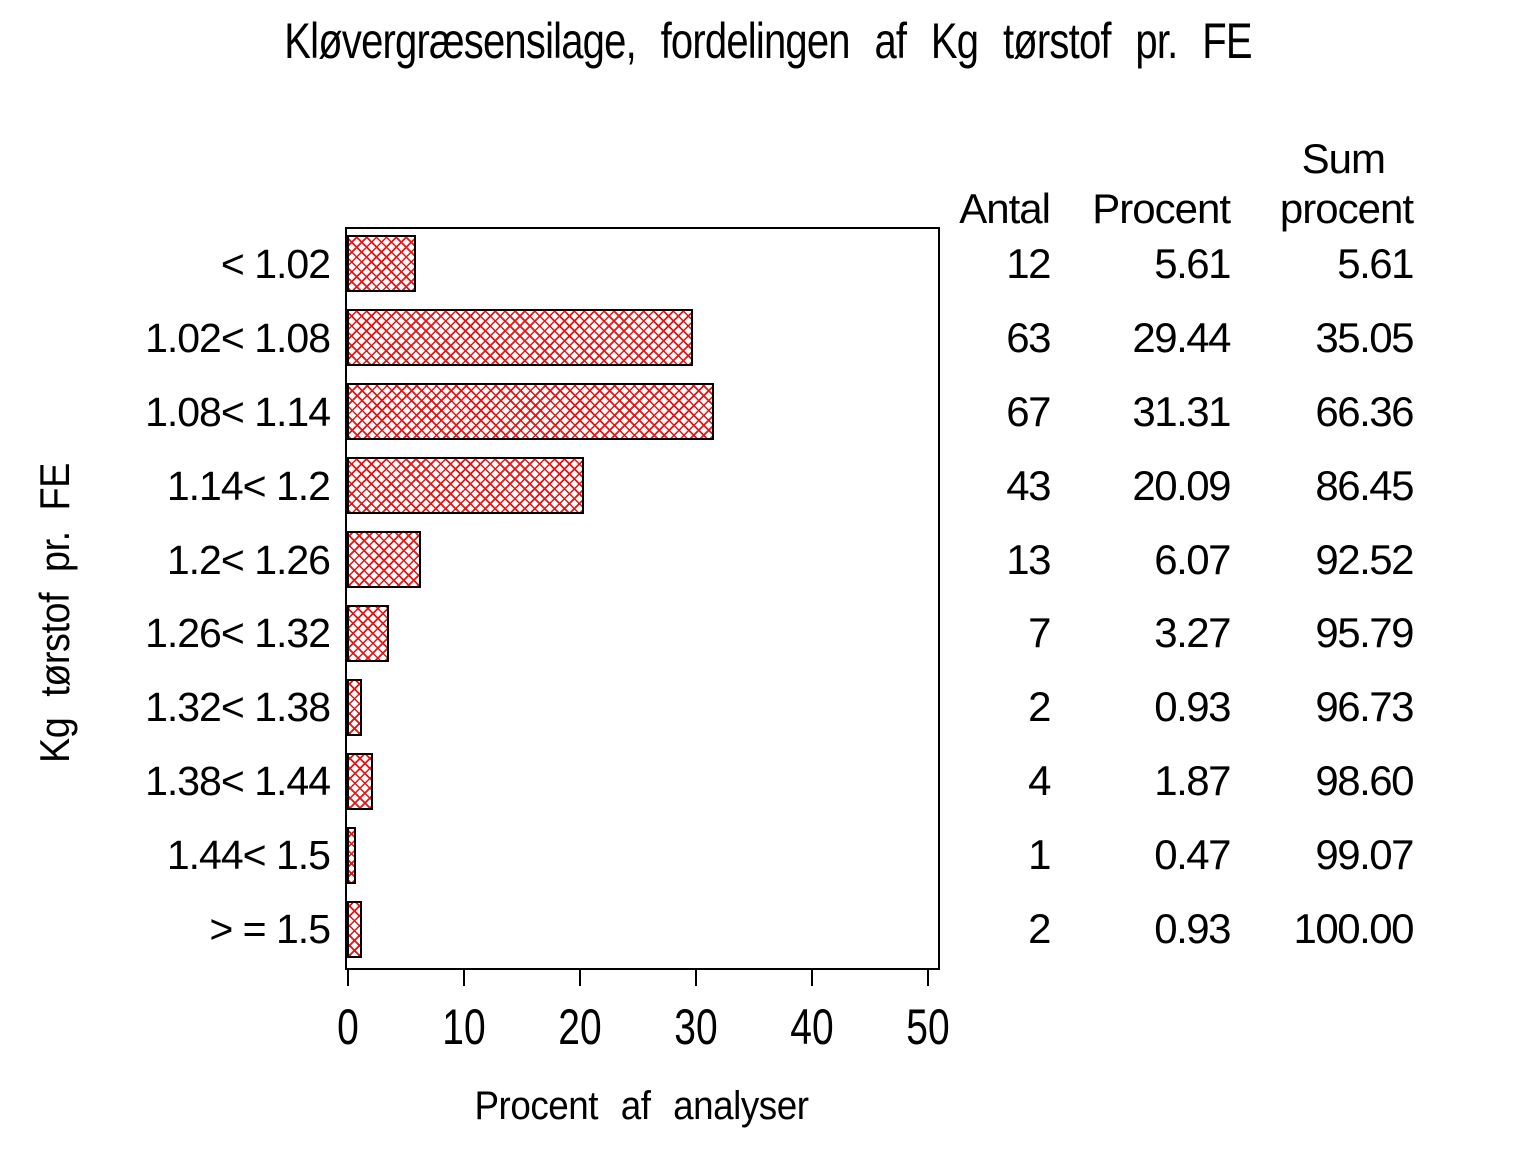 This screenshot has height=1152, width=1536. What do you see at coordinates (1364, 781) in the screenshot?
I see `table-cell-sum-procent: 98.60` at bounding box center [1364, 781].